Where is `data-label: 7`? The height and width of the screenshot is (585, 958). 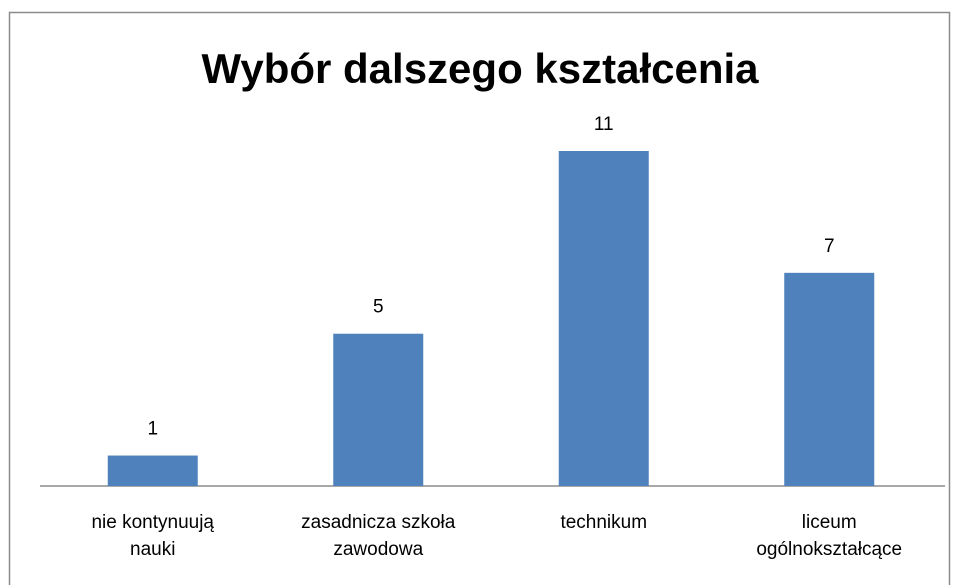
data-label: 7 is located at coordinates (829, 246).